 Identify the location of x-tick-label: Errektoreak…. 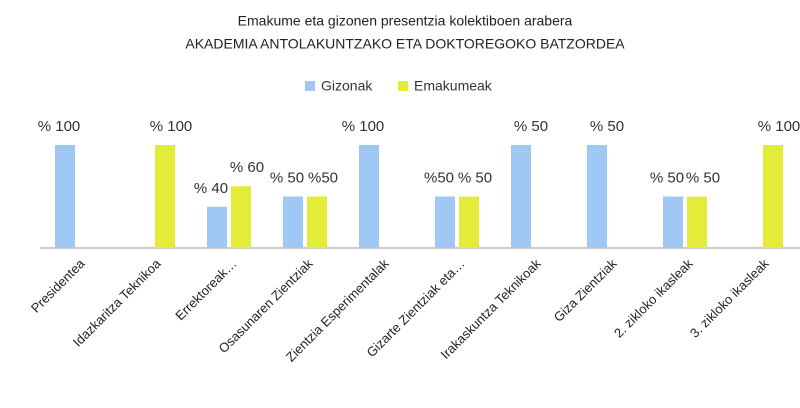
(205, 289).